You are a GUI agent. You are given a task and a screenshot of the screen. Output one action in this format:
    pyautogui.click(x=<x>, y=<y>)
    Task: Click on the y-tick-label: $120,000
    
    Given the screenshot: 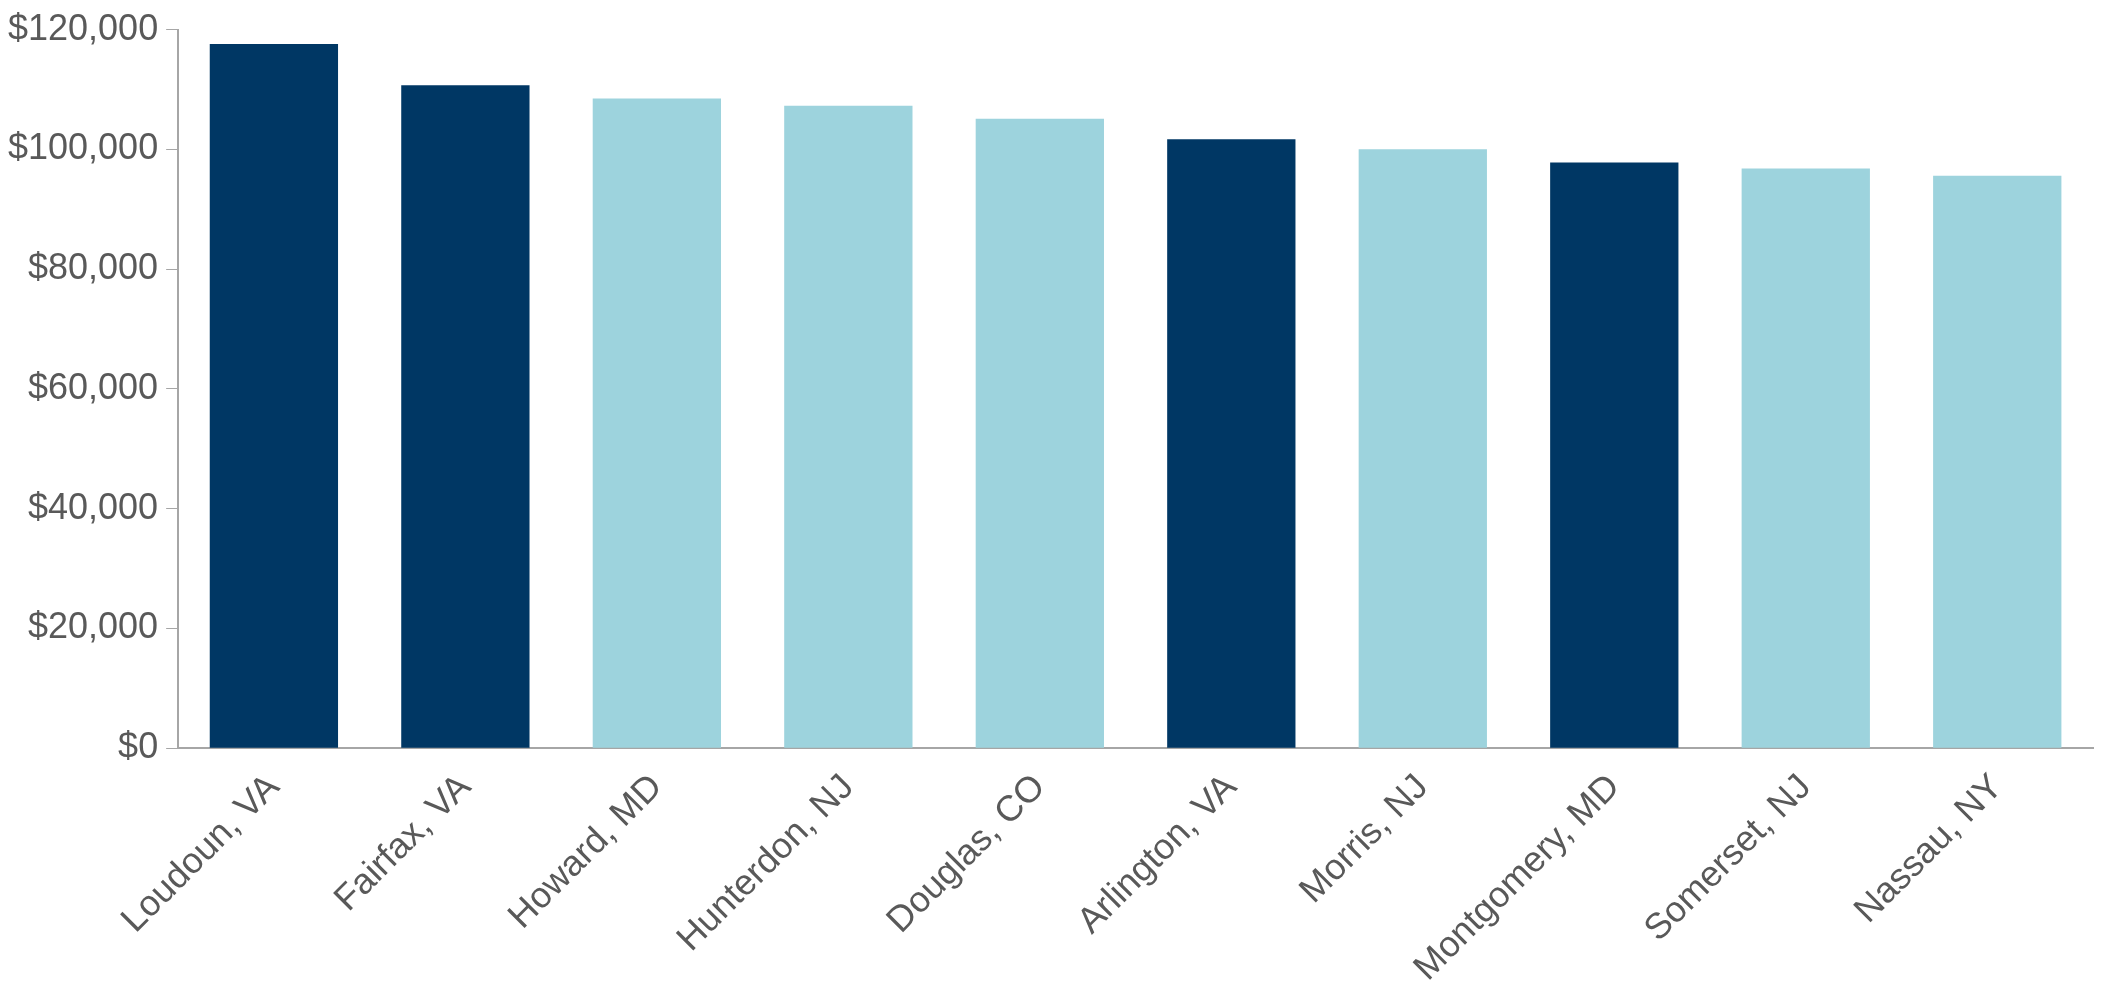 What is the action you would take?
    pyautogui.click(x=83, y=27)
    